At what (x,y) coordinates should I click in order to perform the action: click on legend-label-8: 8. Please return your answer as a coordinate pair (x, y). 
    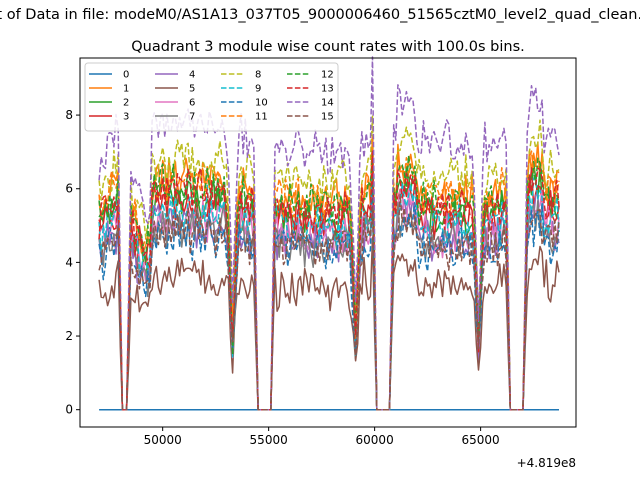
    Looking at the image, I should click on (258, 75).